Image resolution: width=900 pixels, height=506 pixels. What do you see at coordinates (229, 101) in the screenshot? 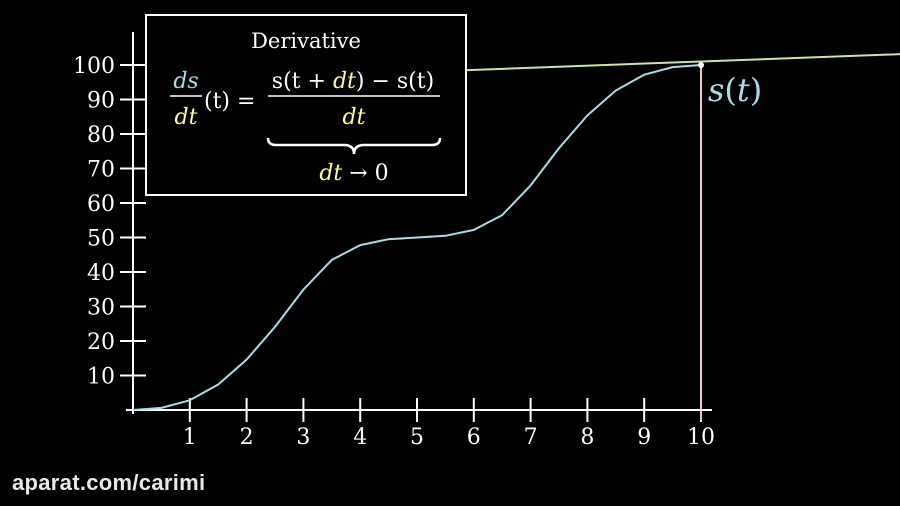
I see `of-t-equals: (t) =` at bounding box center [229, 101].